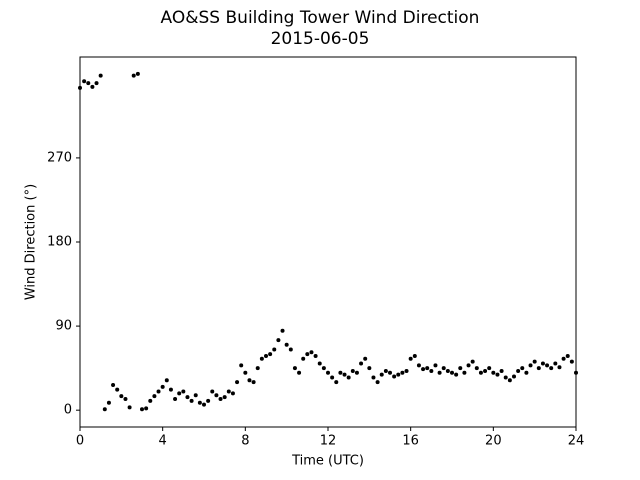  Describe the element at coordinates (327, 461) in the screenshot. I see `x-axis-label: Time (UTC)` at that location.